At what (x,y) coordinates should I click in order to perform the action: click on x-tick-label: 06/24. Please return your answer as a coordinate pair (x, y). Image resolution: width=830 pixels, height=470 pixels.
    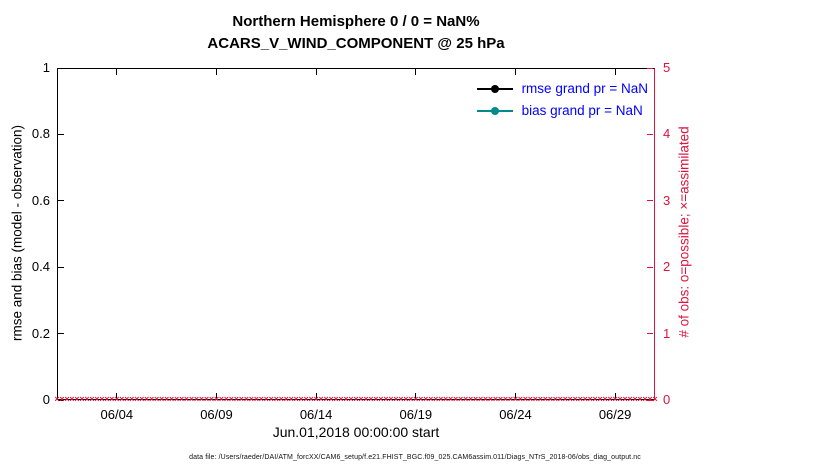
    Looking at the image, I should click on (515, 414).